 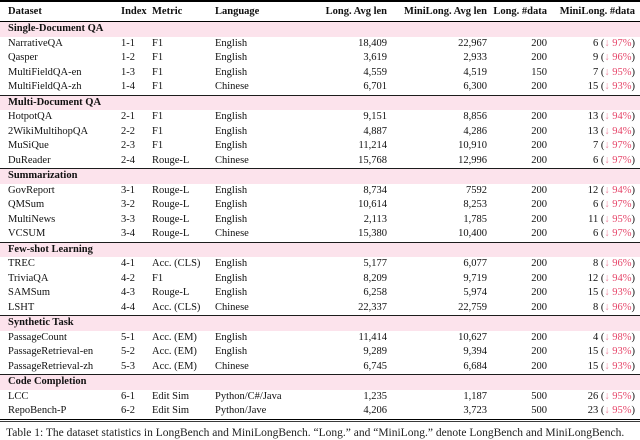 I want to click on cell-minilong-avg-len: 6,684, so click(x=475, y=366).